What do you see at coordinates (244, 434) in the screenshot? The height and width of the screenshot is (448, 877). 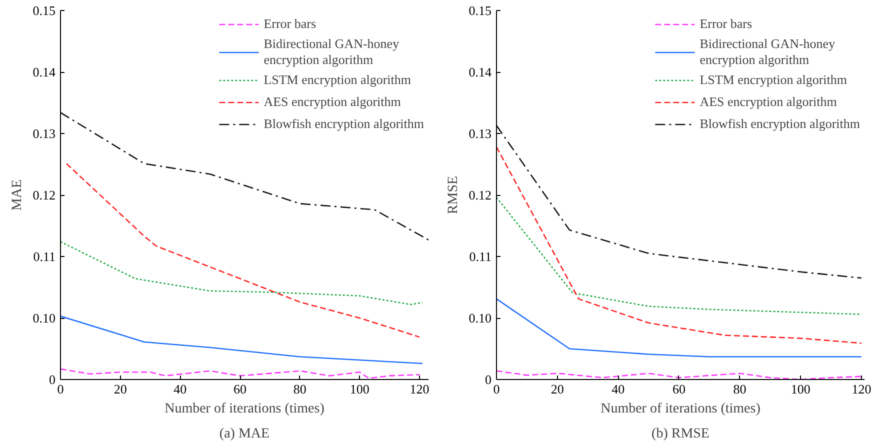 I see `text: (a) MAE` at bounding box center [244, 434].